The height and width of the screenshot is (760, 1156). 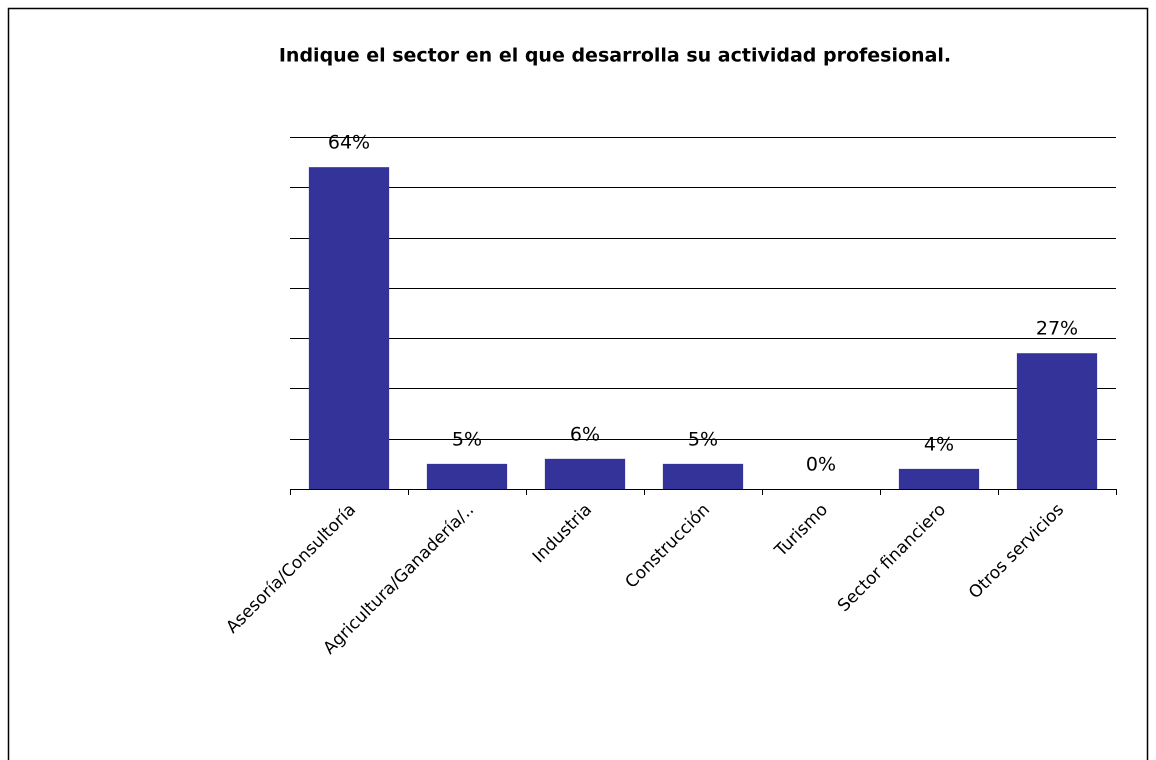 What do you see at coordinates (349, 143) in the screenshot?
I see `data-label: 64%` at bounding box center [349, 143].